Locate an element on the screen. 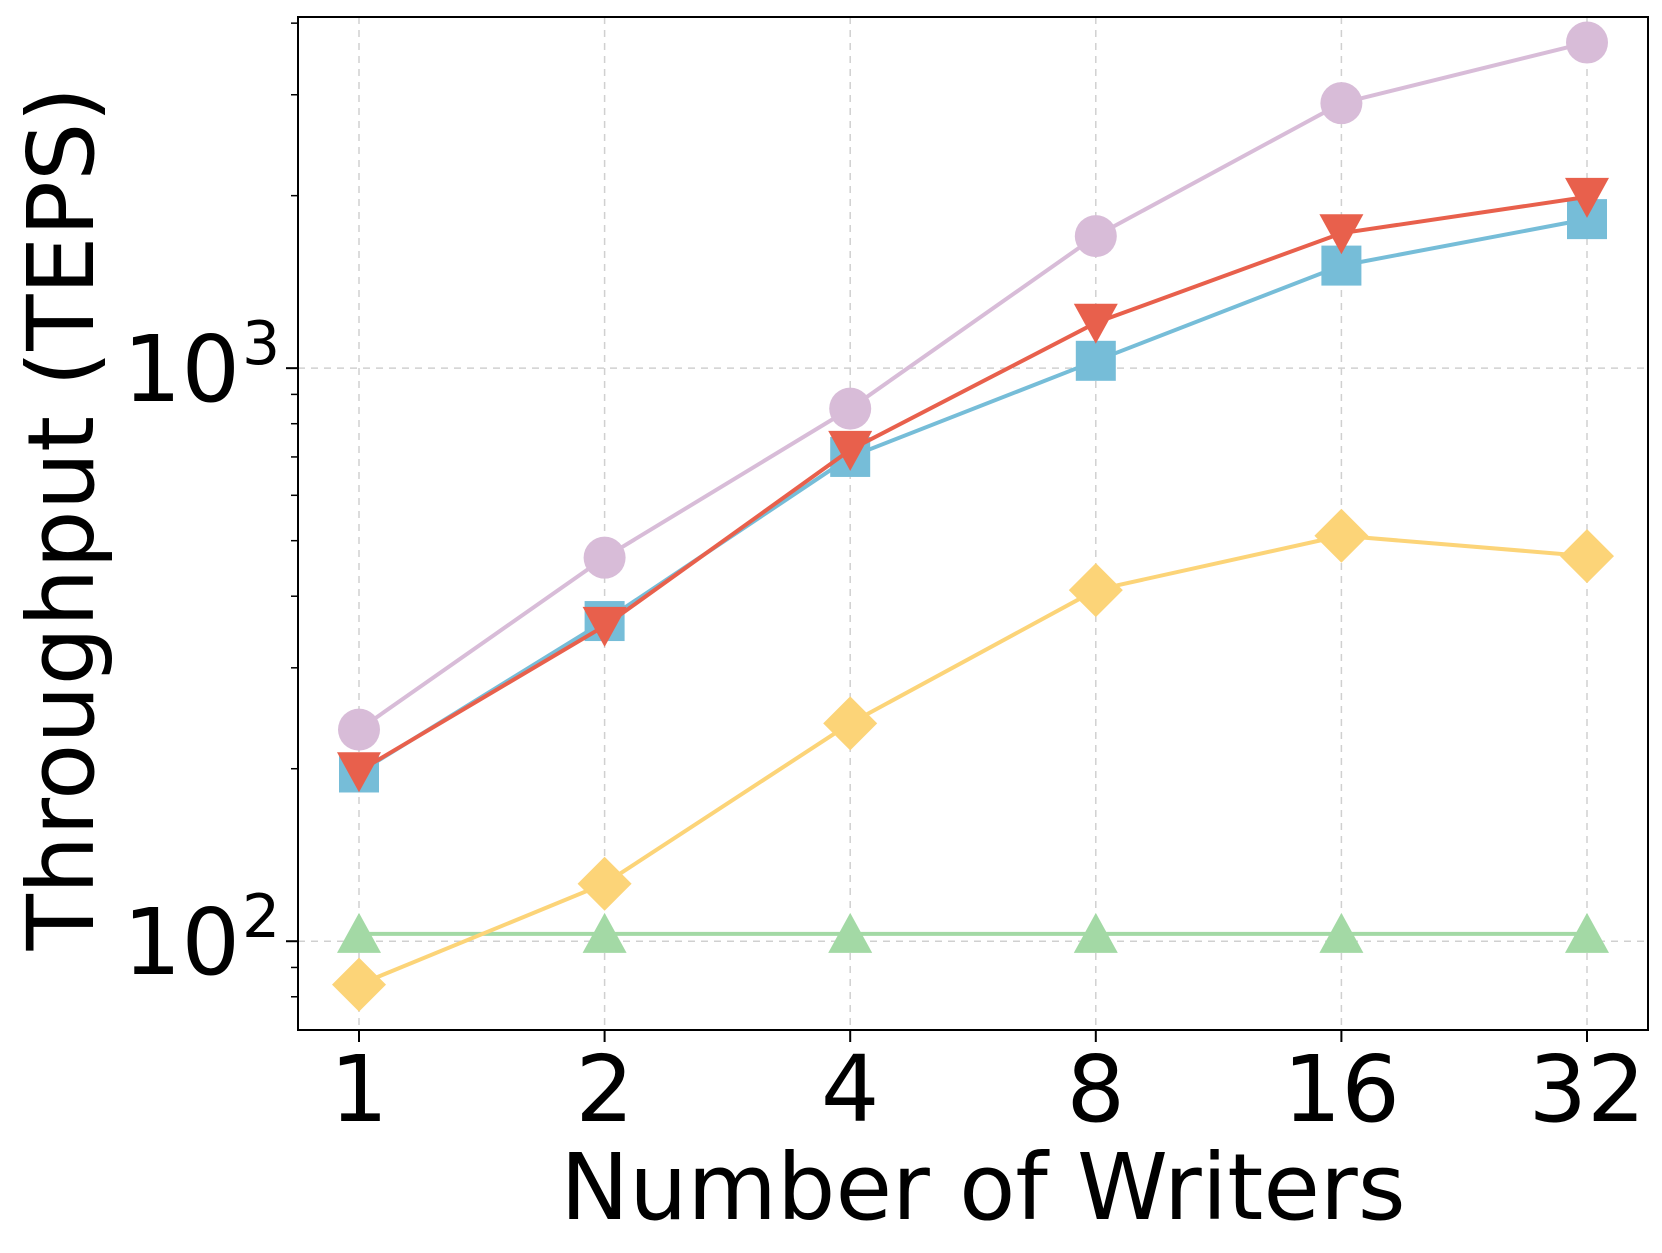  y-tick-label-exponent: 3 is located at coordinates (261, 344).